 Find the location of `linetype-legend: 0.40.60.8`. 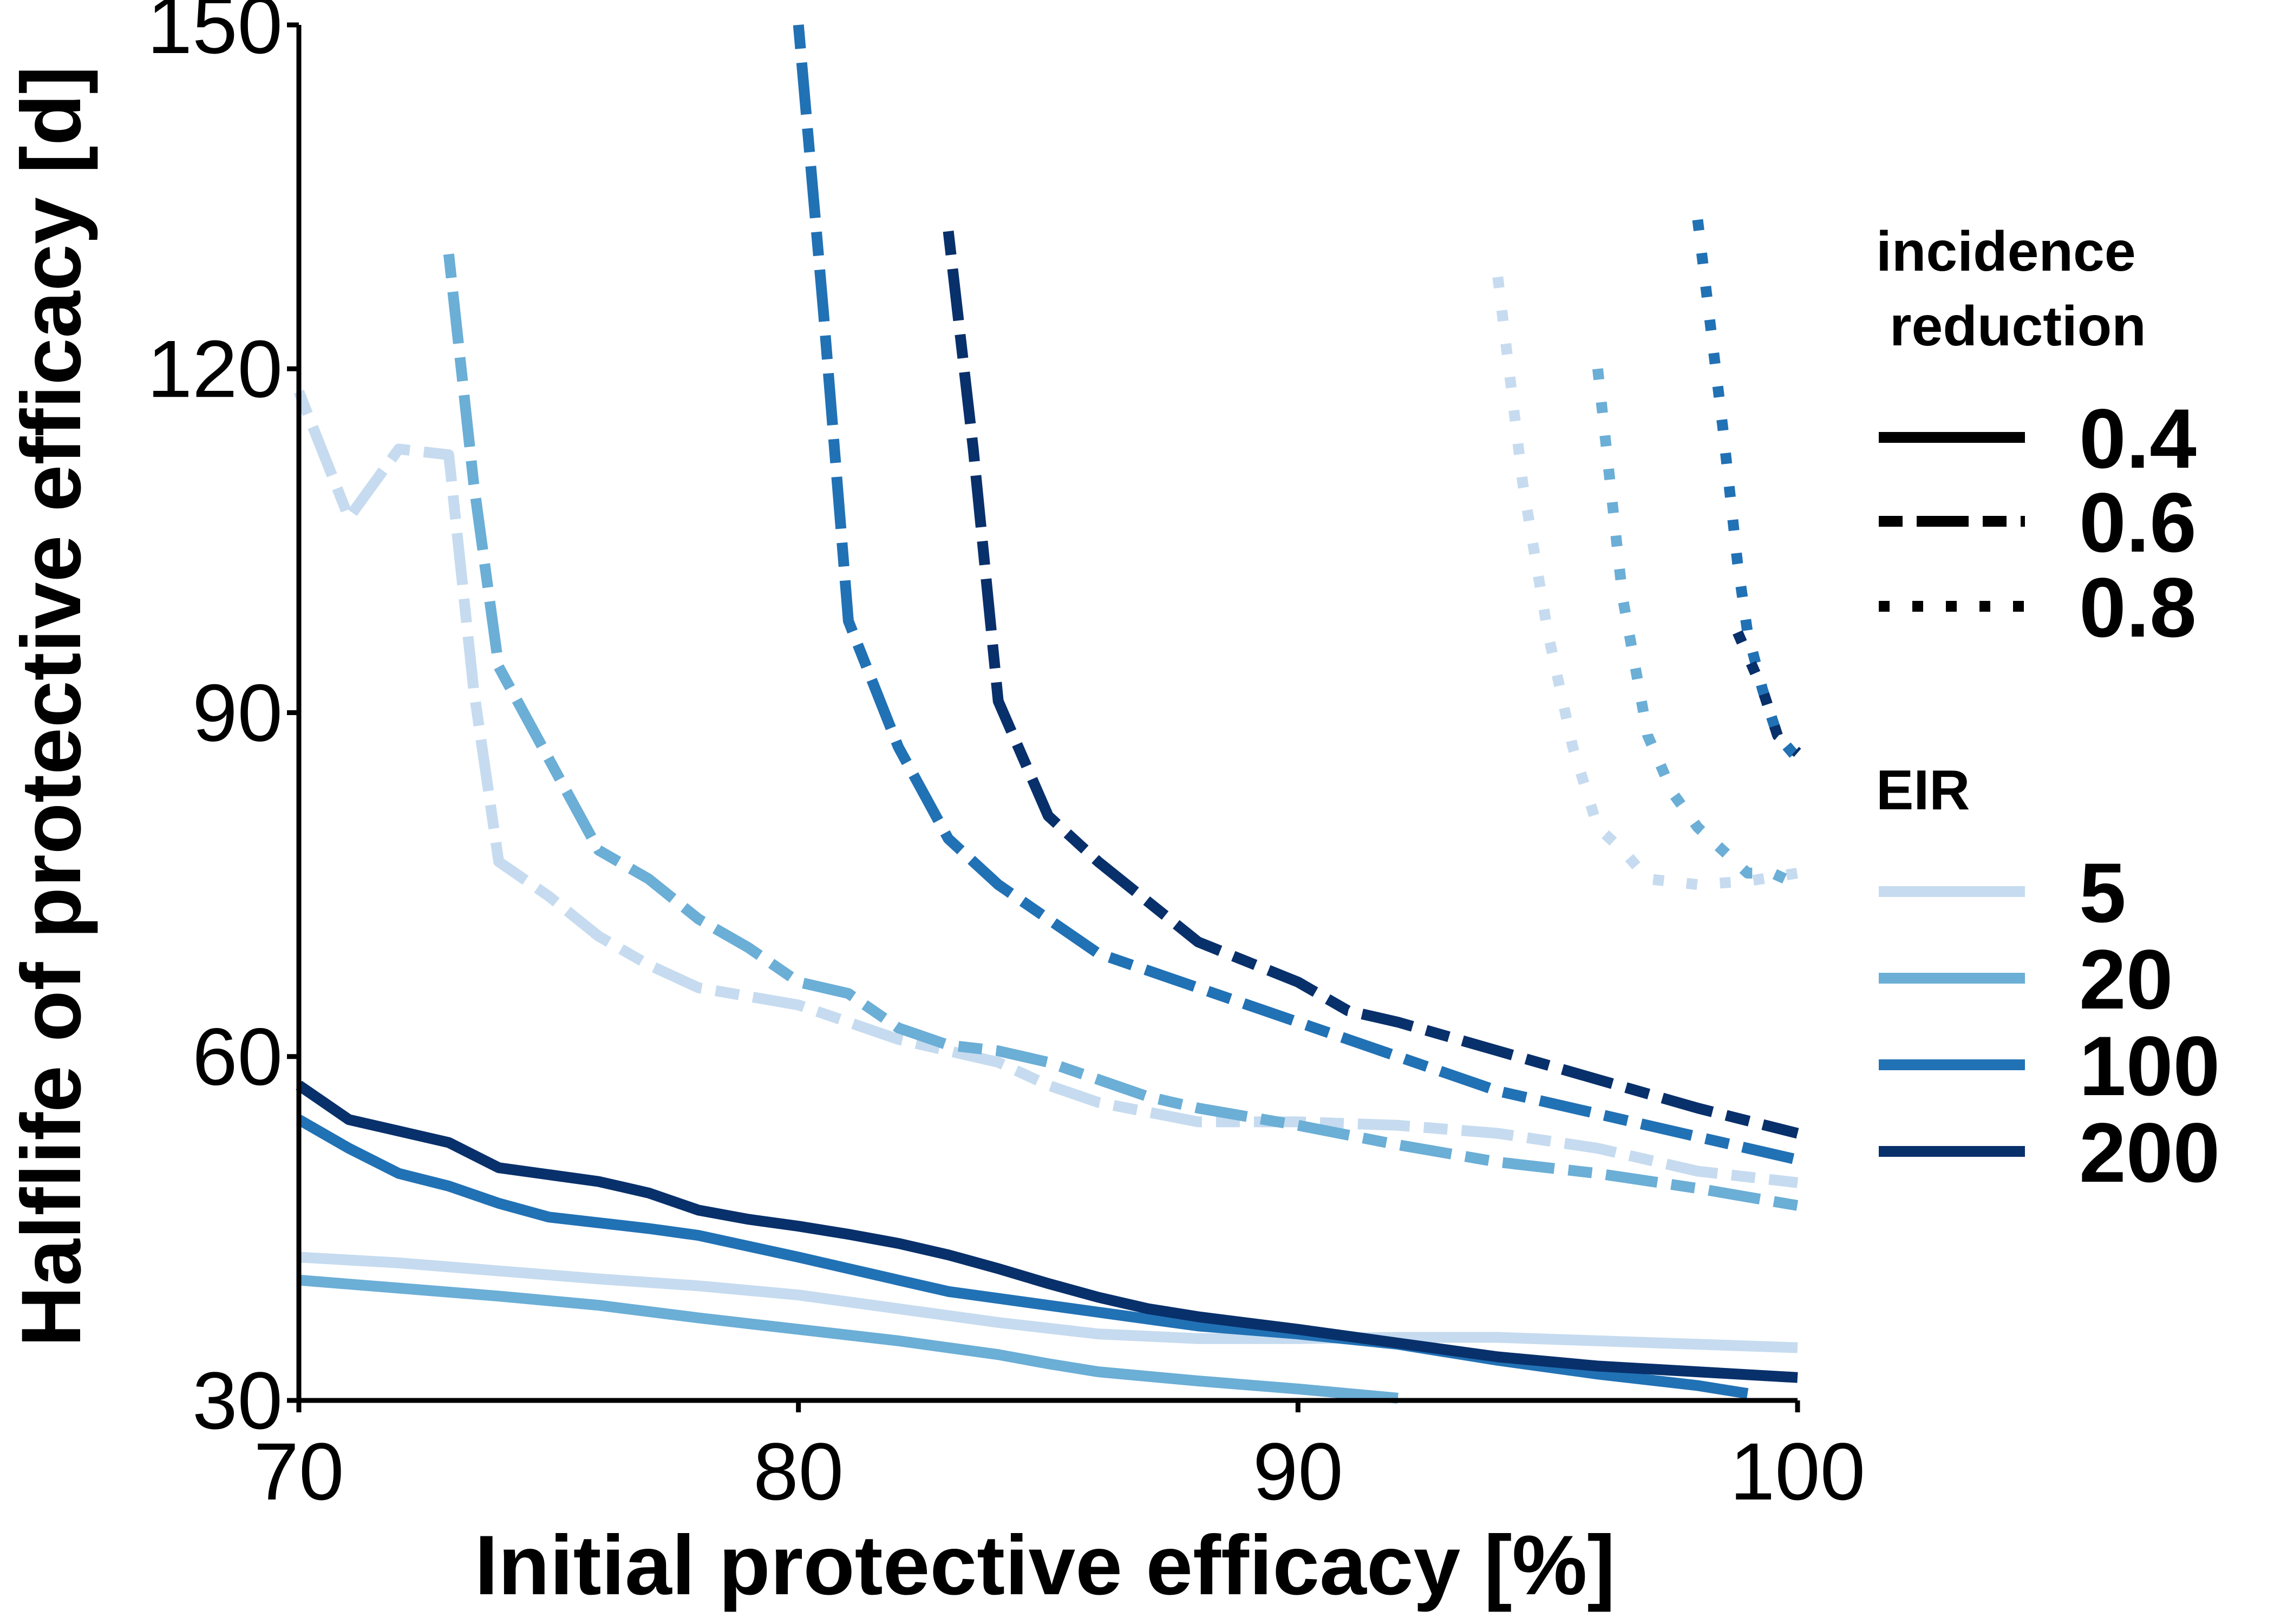

linetype-legend: 0.40.60.8 is located at coordinates (2038, 523).